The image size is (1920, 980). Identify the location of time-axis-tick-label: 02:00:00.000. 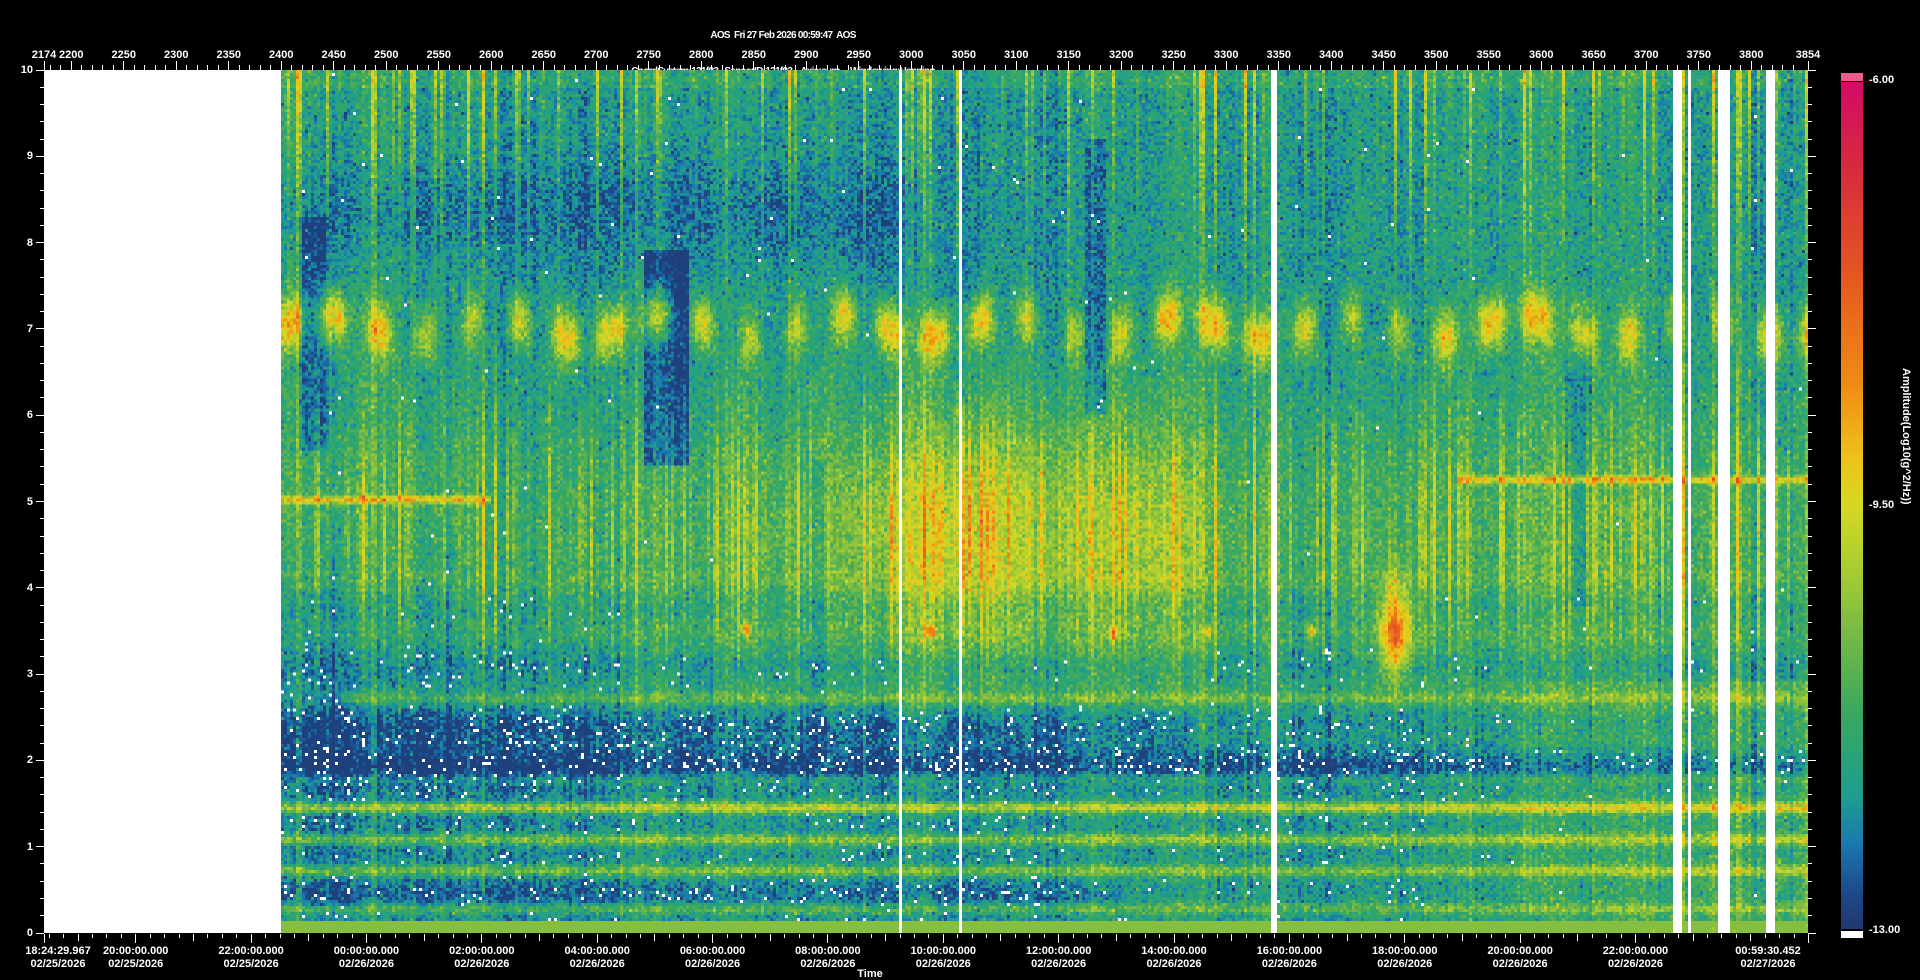
(482, 951).